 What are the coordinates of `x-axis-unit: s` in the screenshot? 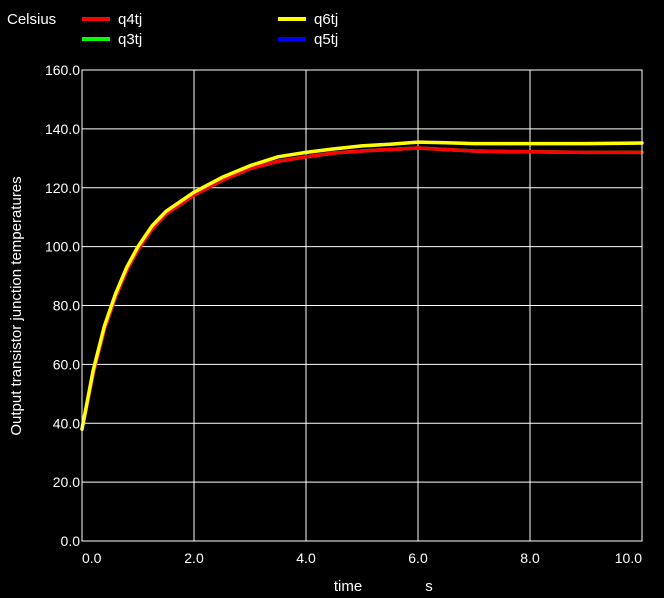 It's located at (429, 586).